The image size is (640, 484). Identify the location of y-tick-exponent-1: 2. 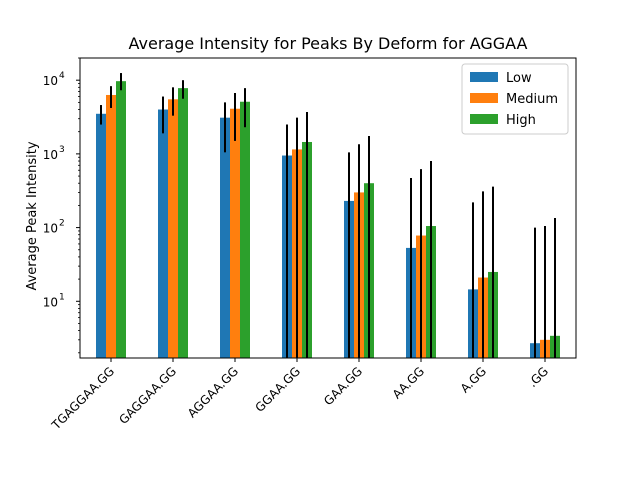
(62, 224).